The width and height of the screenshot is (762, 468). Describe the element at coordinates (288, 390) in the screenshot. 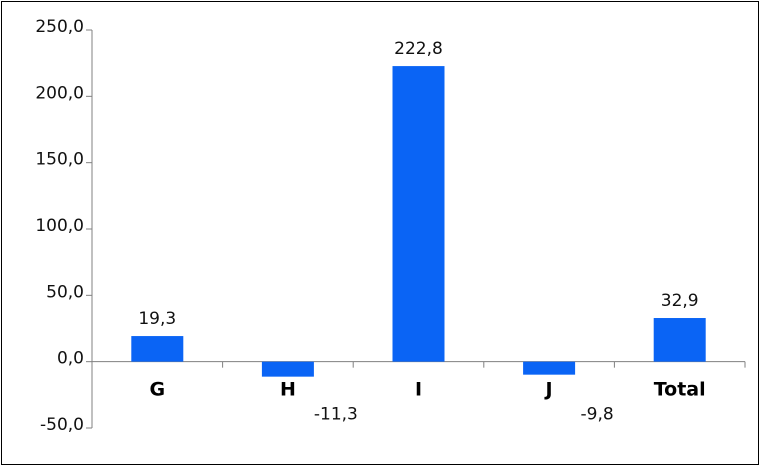

I see `category-label: H` at that location.